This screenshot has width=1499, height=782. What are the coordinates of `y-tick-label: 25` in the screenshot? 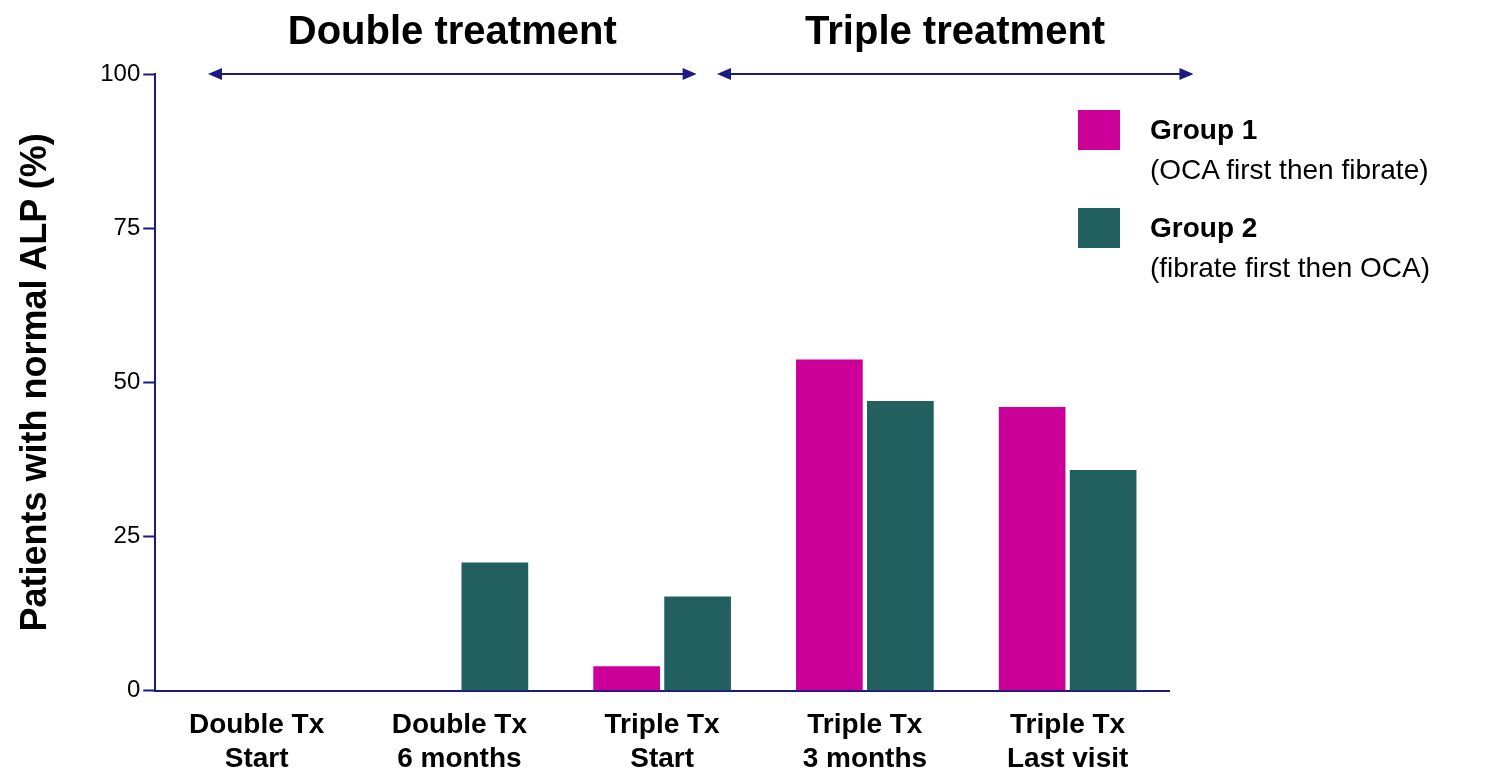 It's located at (127, 535).